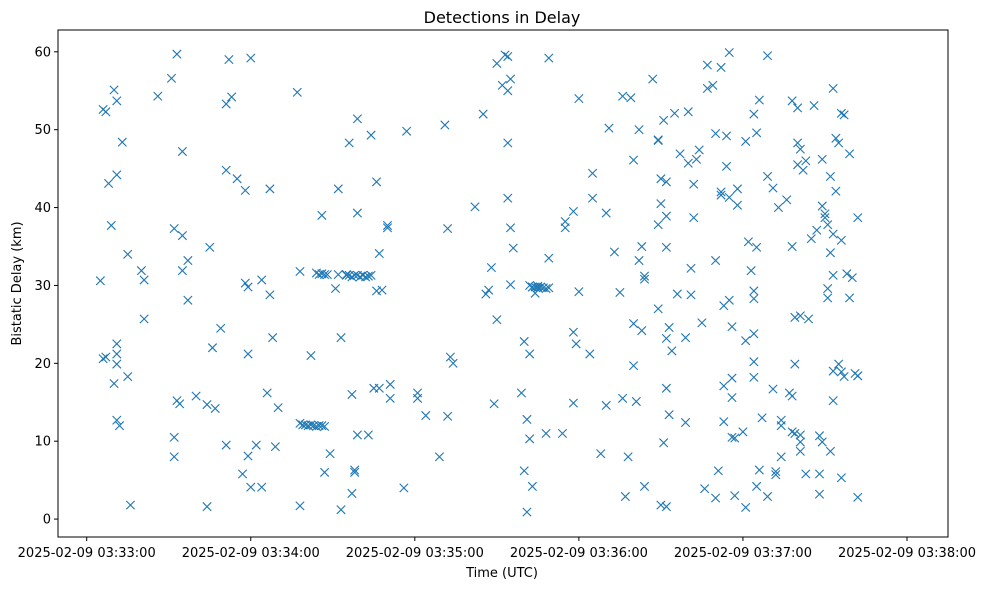 The image size is (981, 590). I want to click on chart-title: Detections in Delay, so click(502, 17).